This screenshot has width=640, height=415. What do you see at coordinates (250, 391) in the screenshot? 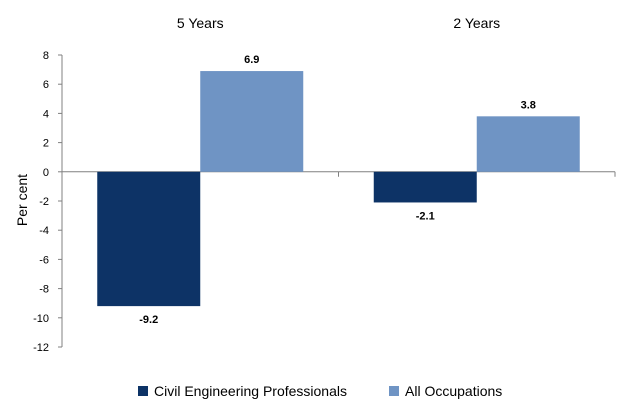
I see `legend-label-civil-engineering: Civil Engineering Professionals` at bounding box center [250, 391].